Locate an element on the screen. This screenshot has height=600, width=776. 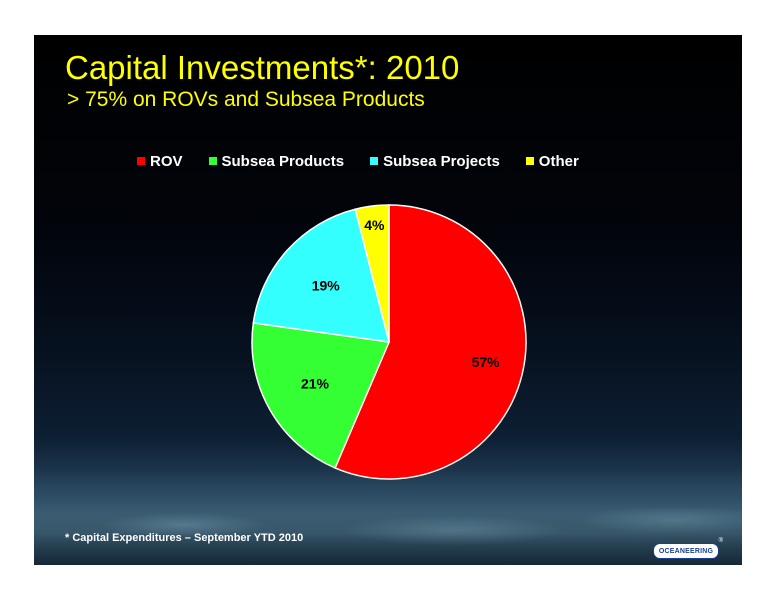
legend-item-other: Other is located at coordinates (552, 161).